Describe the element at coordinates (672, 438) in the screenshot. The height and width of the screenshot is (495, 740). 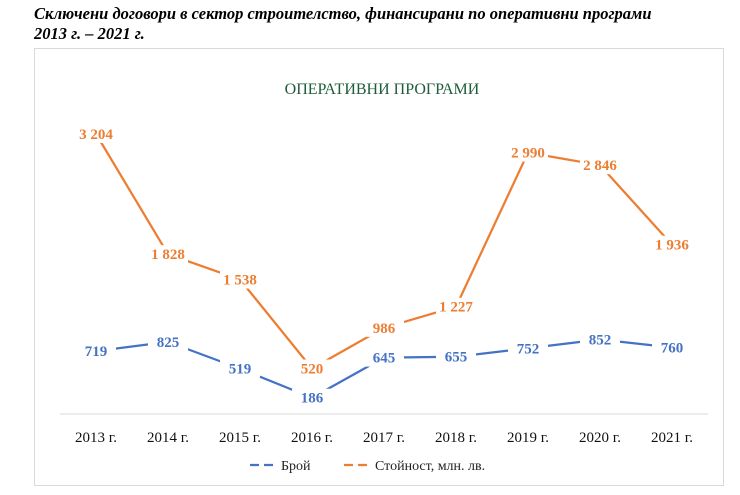
I see `x-tick-label: 2021 г.` at that location.